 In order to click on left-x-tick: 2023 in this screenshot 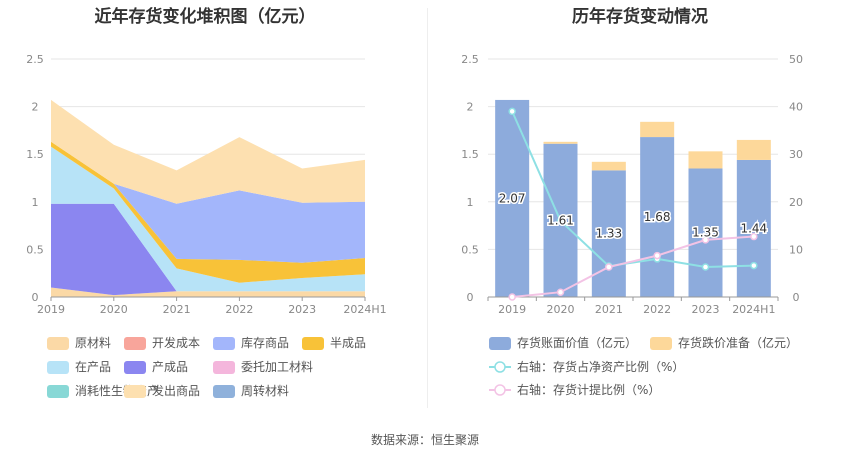, I will do `click(302, 309)`.